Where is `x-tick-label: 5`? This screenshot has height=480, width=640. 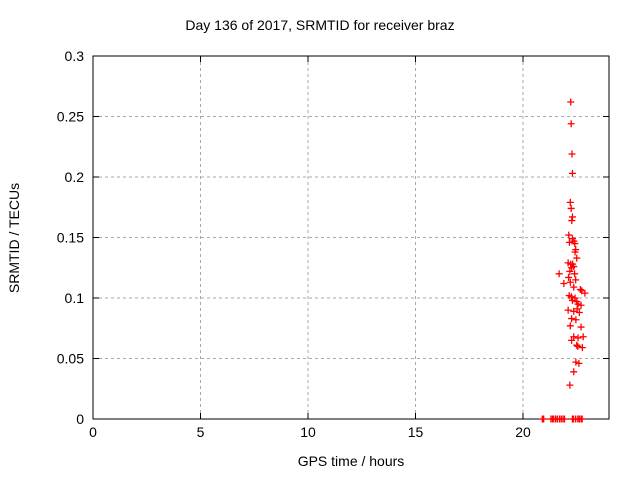 x-tick-label: 5 is located at coordinates (201, 432).